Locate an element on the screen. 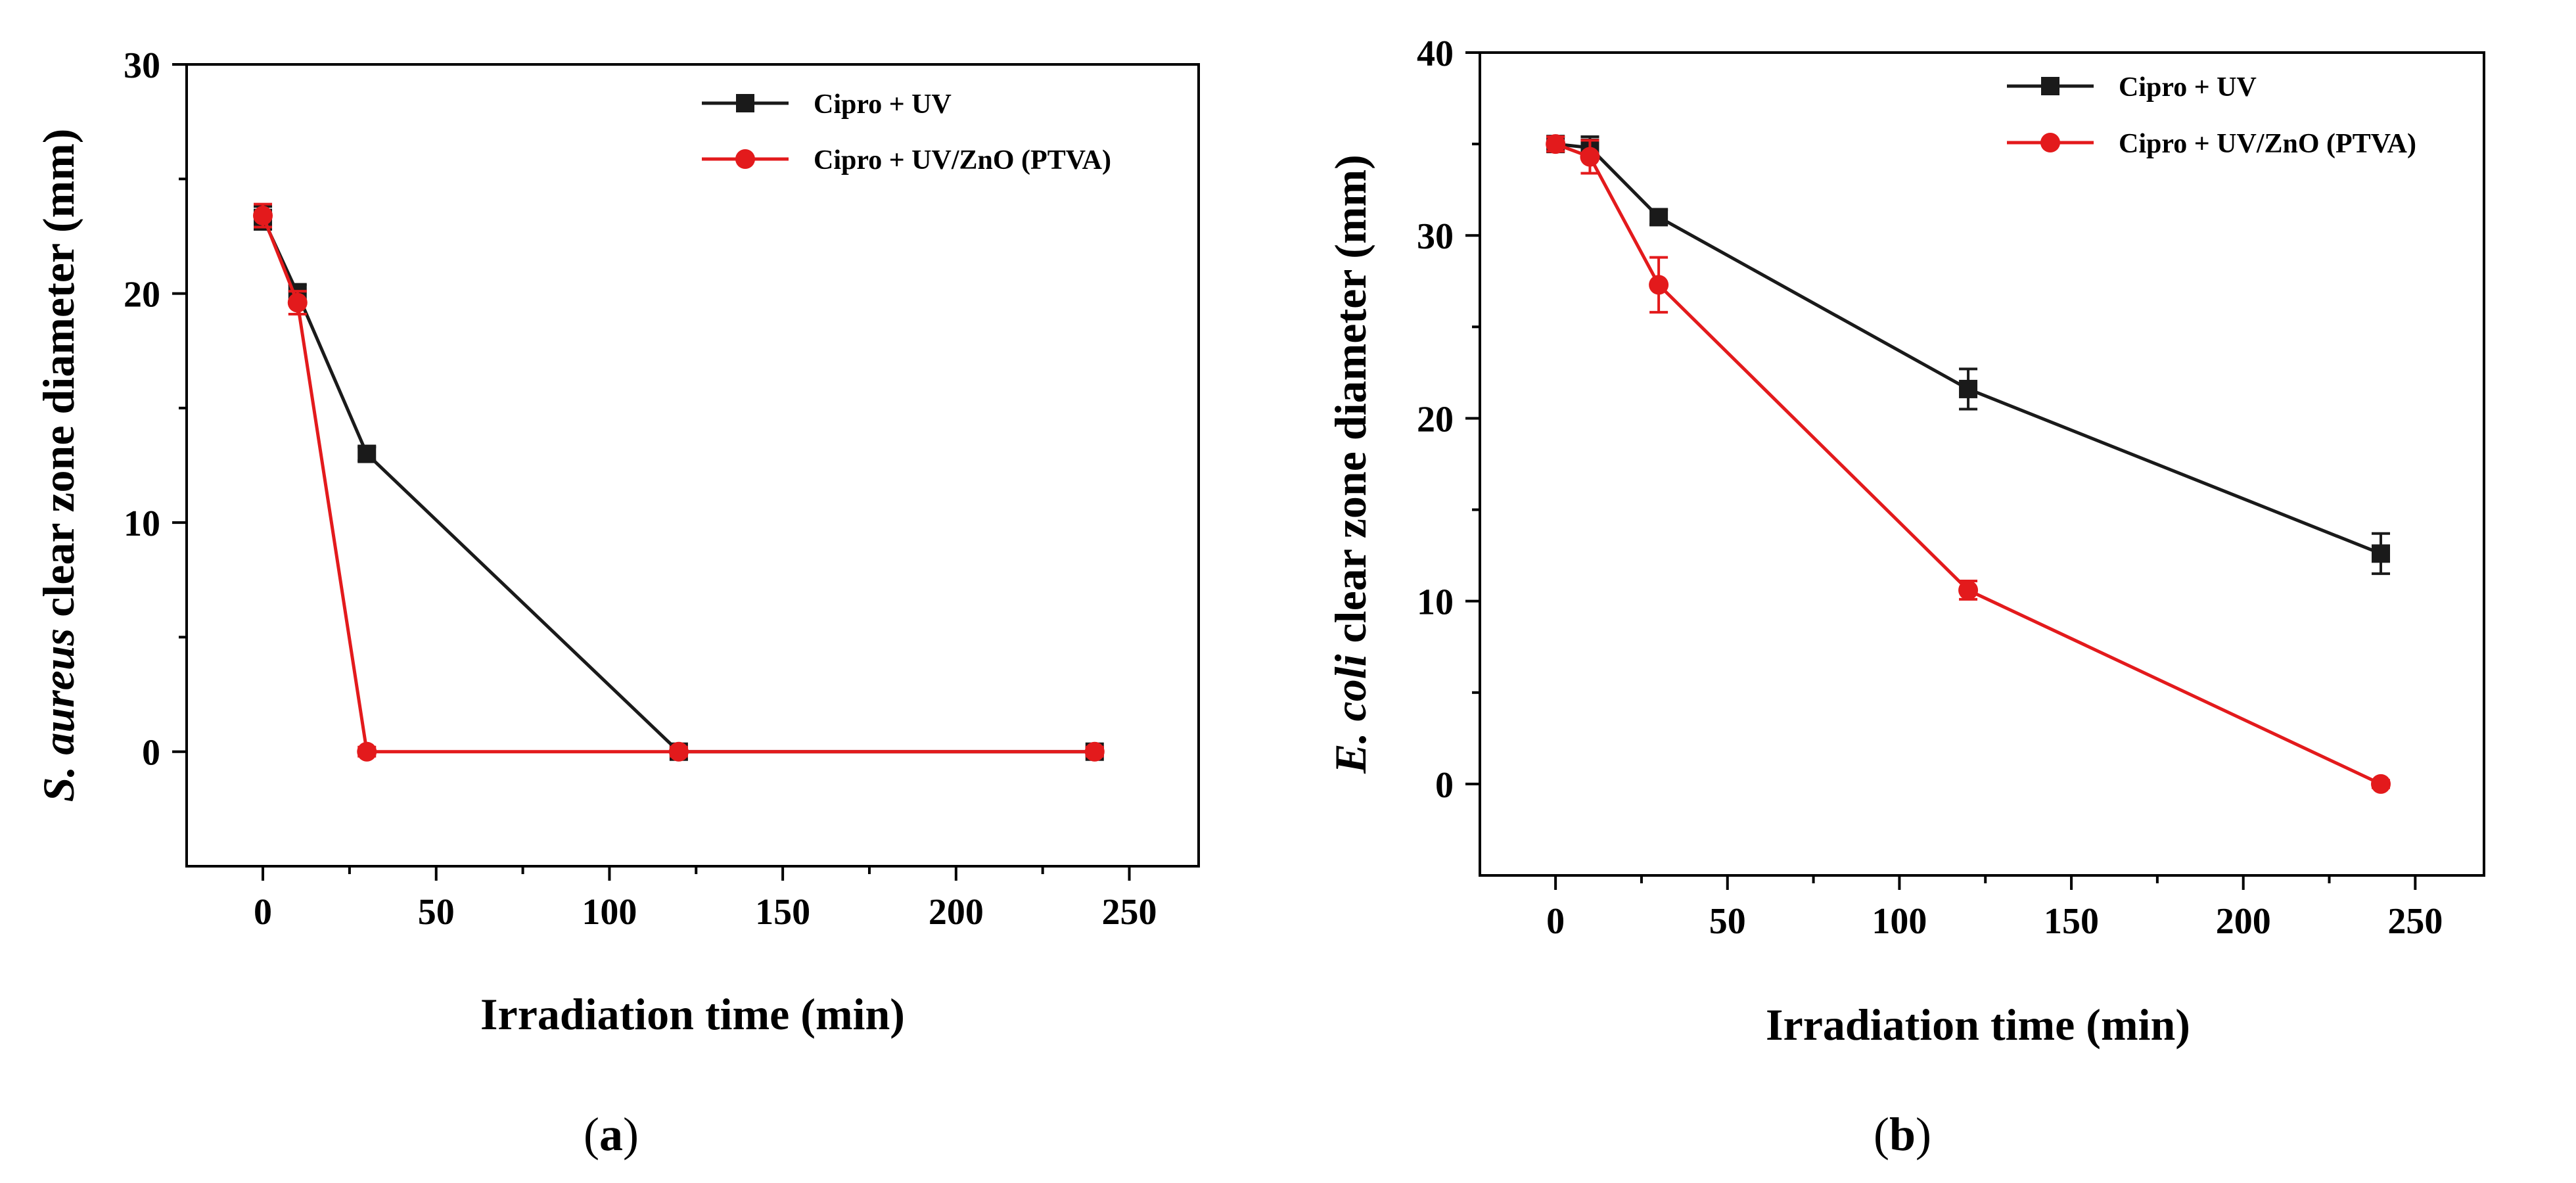 The image size is (2576, 1183). panel-b-legend: Cipro + UV Cipro + UV/ZnO (PTVA) is located at coordinates (2211, 116).